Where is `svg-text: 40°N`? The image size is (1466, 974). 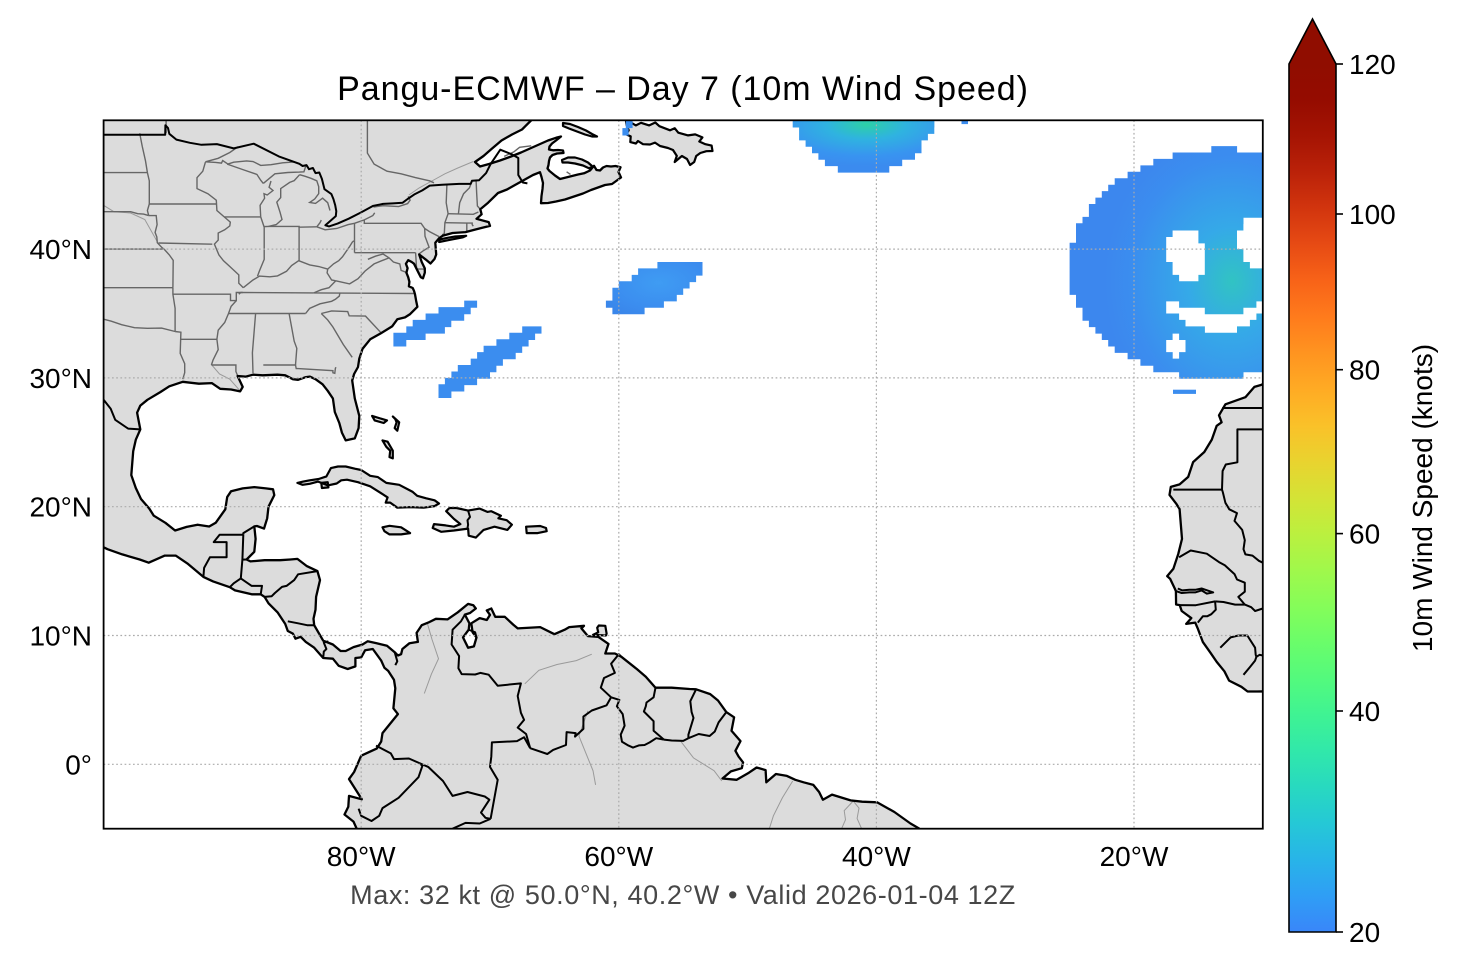 svg-text: 40°N is located at coordinates (60, 249).